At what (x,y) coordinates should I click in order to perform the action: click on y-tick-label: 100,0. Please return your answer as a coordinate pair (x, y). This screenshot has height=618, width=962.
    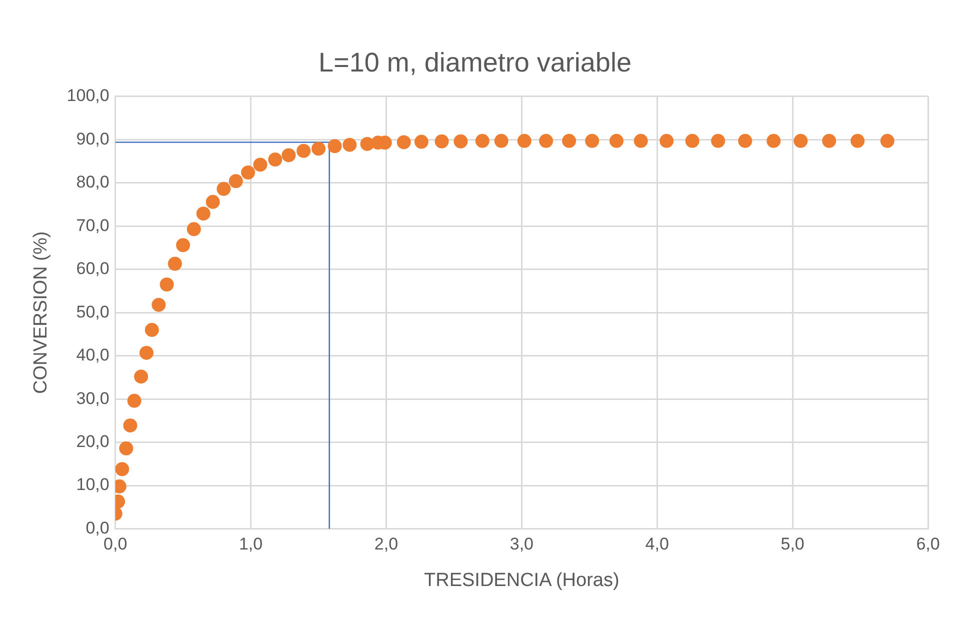
    Looking at the image, I should click on (88, 96).